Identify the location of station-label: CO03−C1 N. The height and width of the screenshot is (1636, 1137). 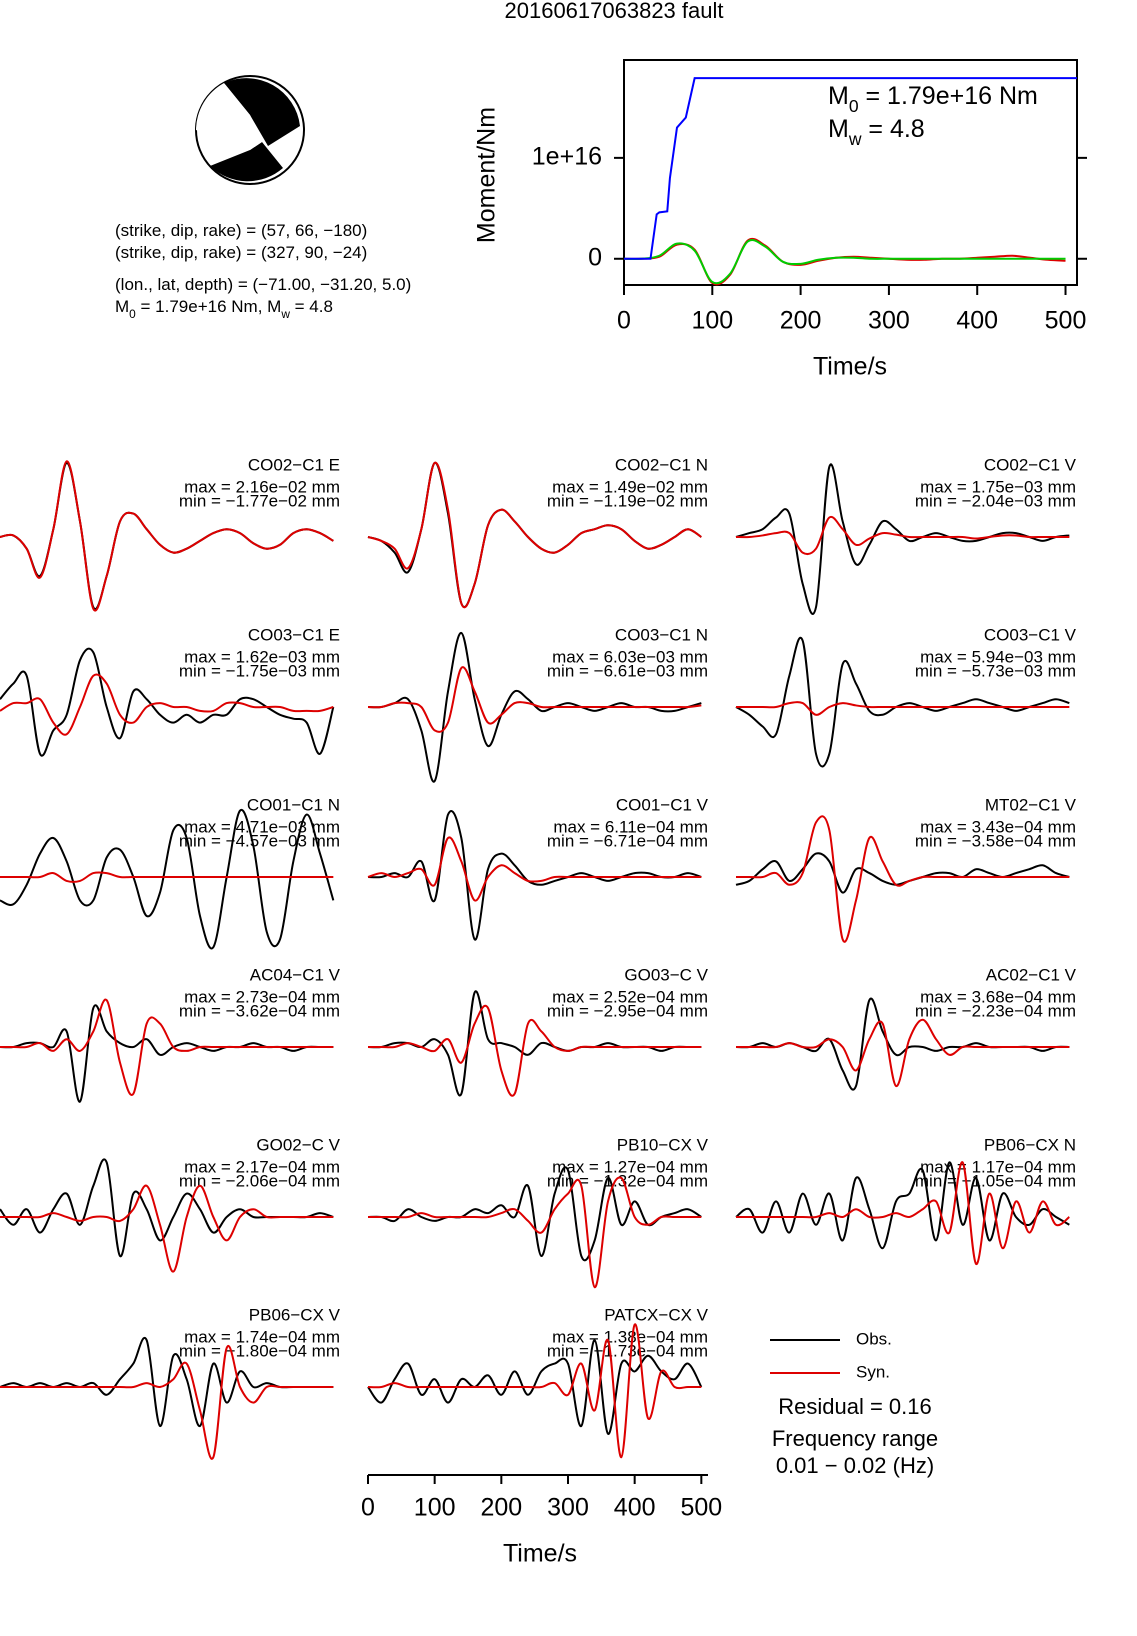
(661, 634).